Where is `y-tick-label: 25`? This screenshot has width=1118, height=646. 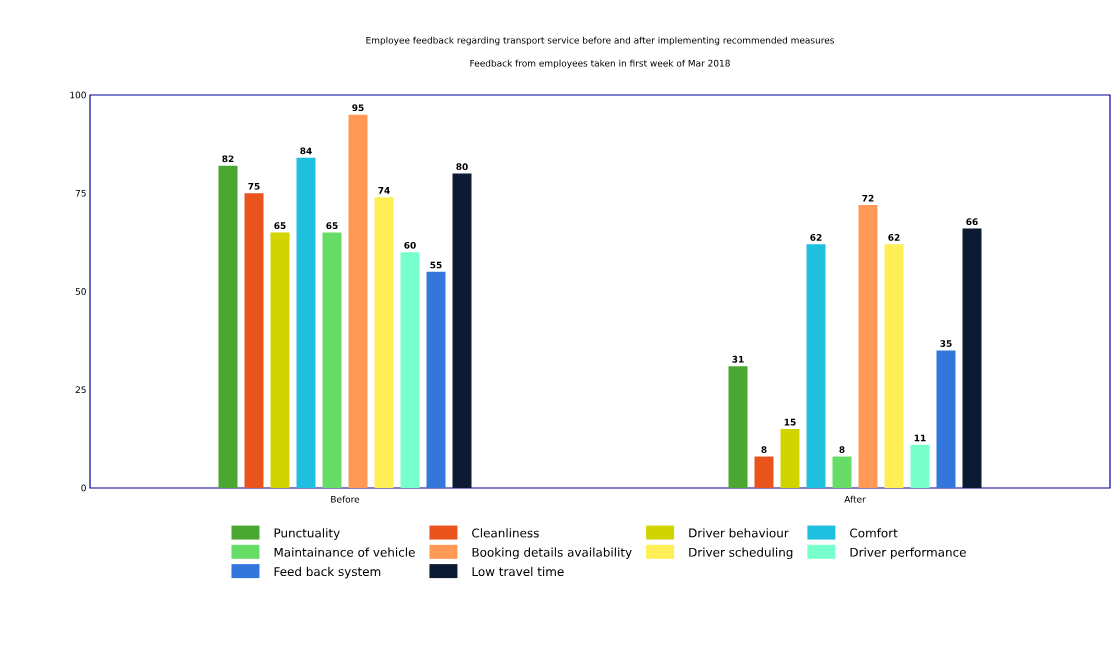
y-tick-label: 25 is located at coordinates (80, 390).